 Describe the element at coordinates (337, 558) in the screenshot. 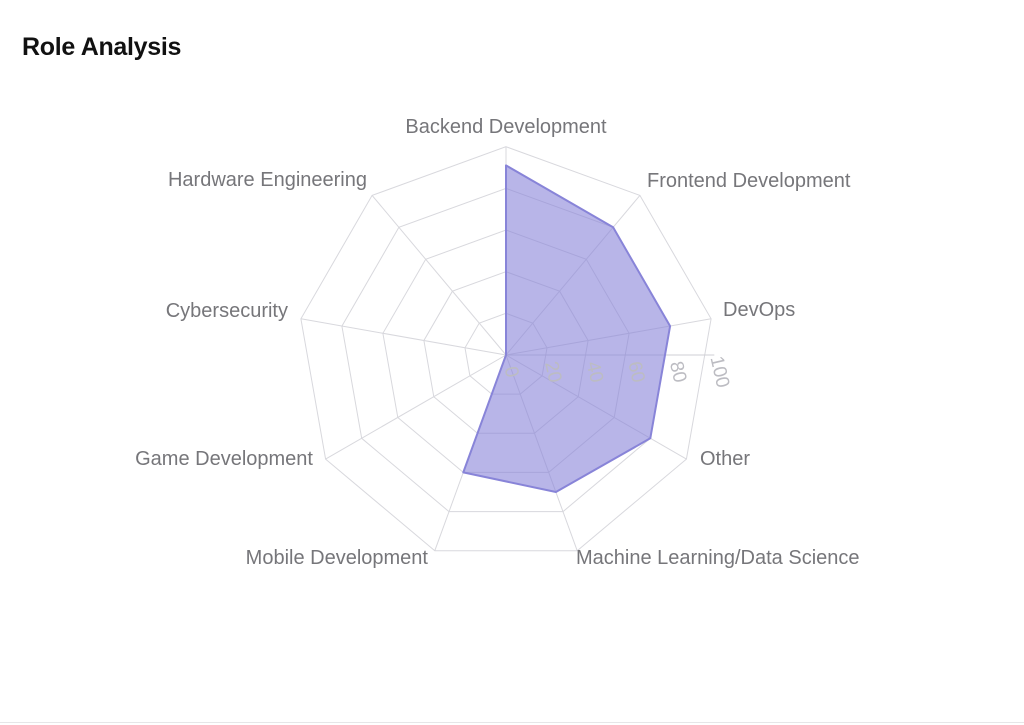

I see `category-label: Mobile Development` at that location.